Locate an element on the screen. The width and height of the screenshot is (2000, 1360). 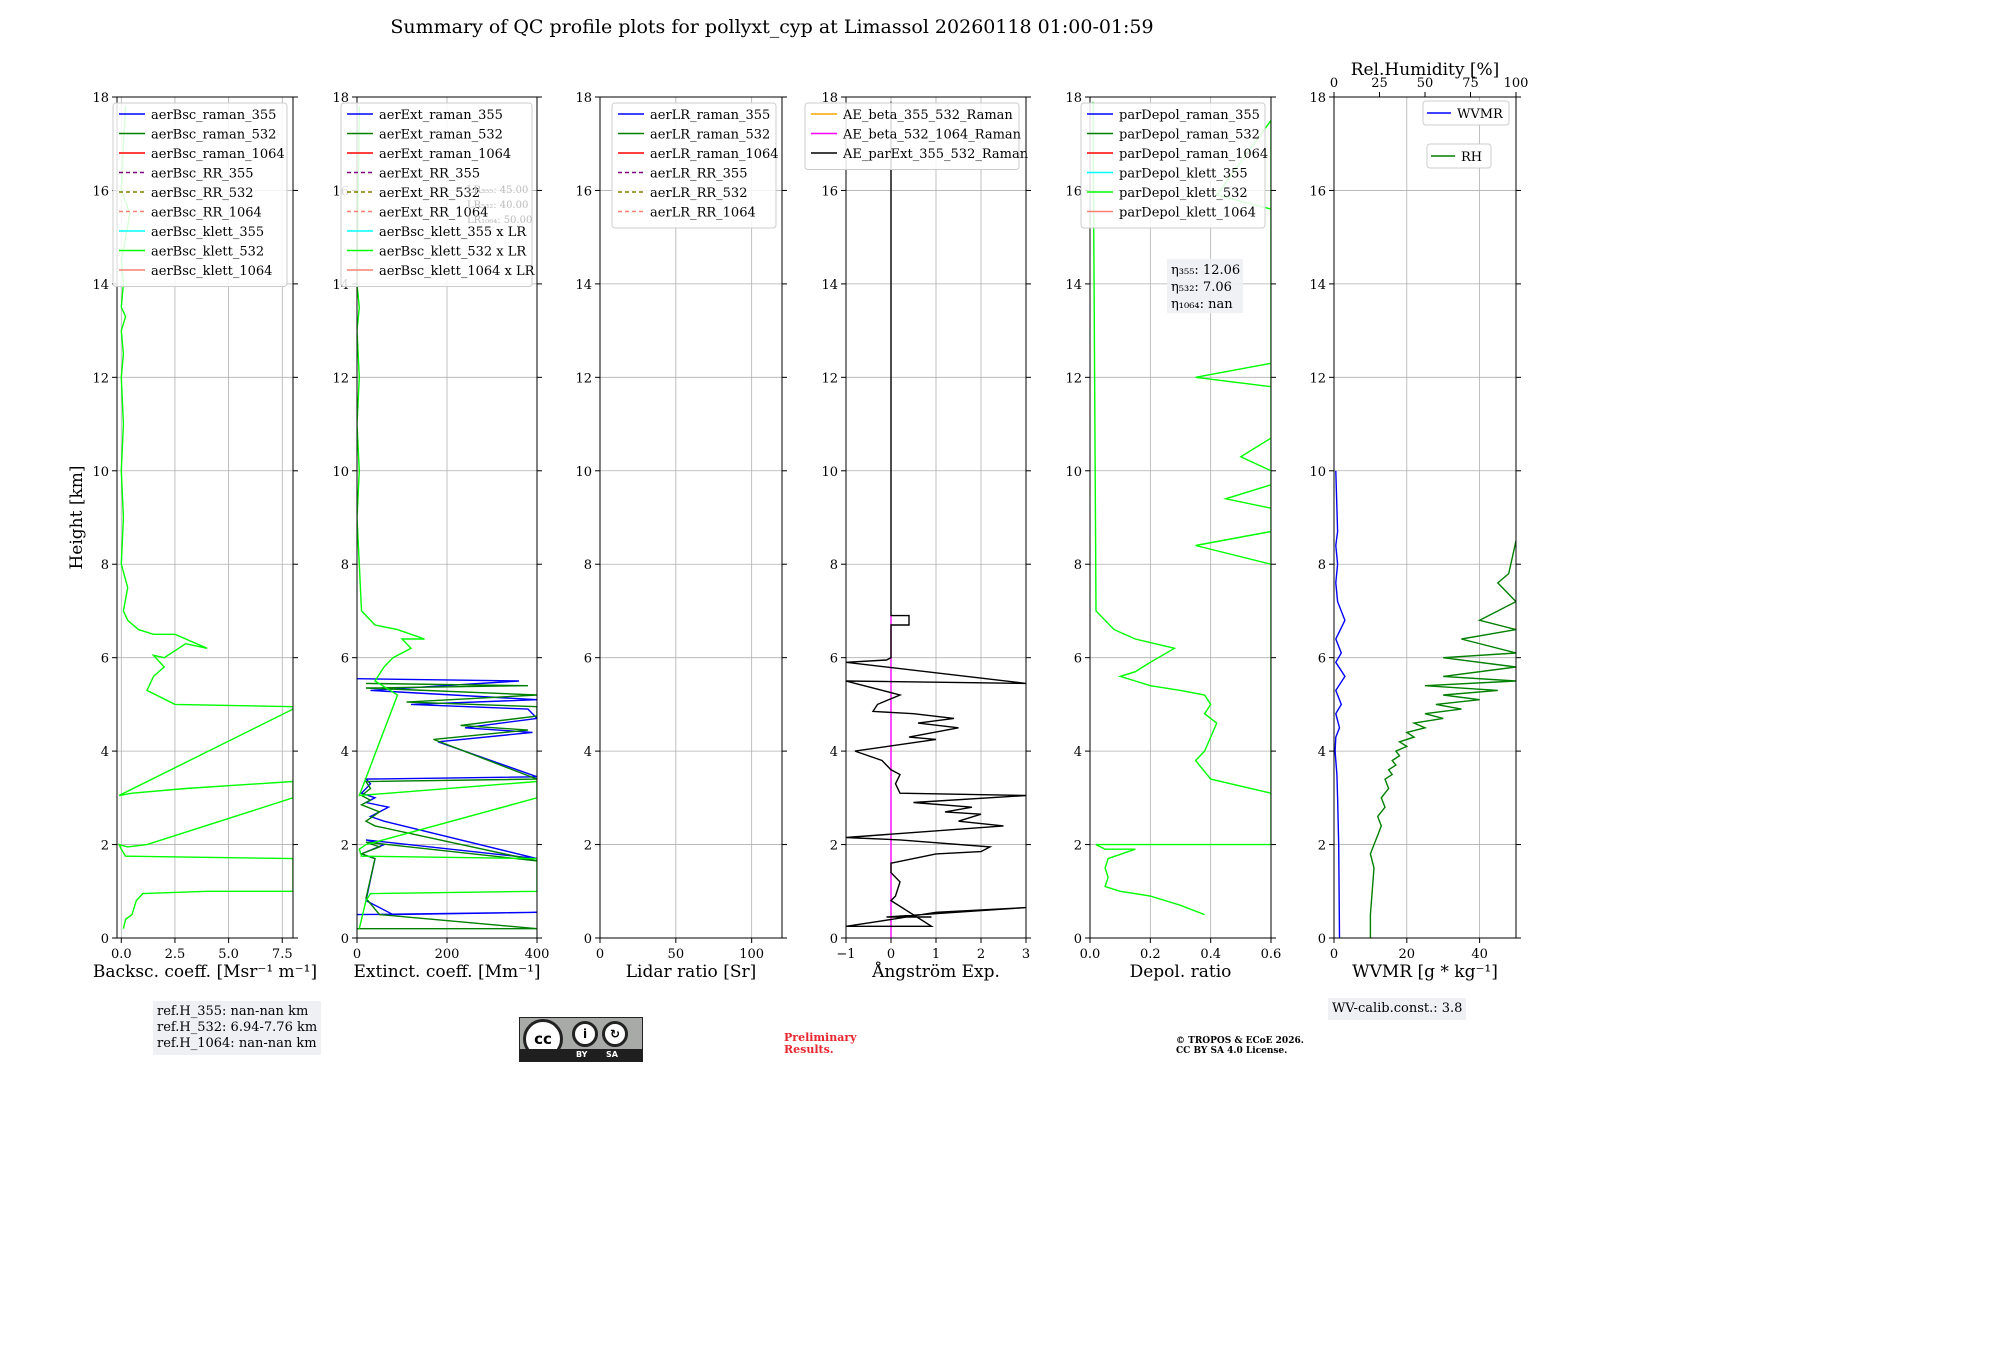
wv-calibration-text: WV-calib.const.: 3.8 is located at coordinates (1397, 1008).